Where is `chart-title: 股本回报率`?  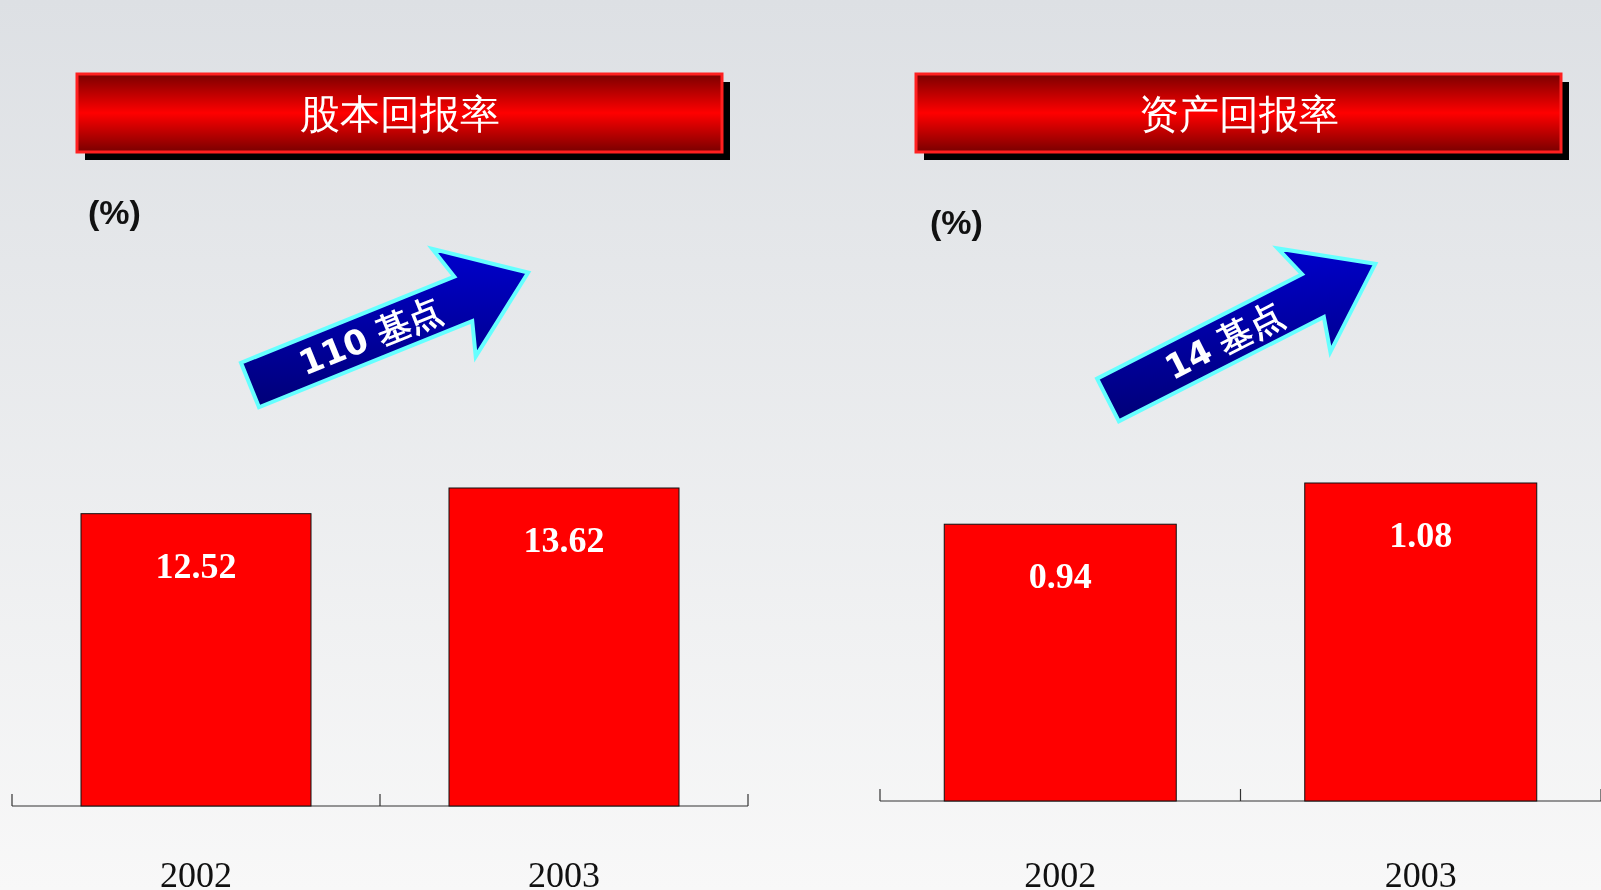 chart-title: 股本回报率 is located at coordinates (399, 114).